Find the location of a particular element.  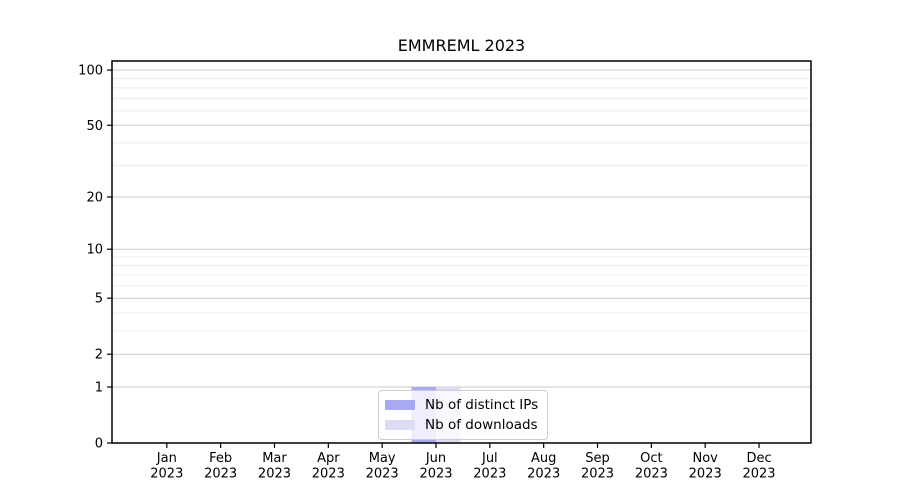

x-tick-label: Dec 2023 is located at coordinates (758, 466).